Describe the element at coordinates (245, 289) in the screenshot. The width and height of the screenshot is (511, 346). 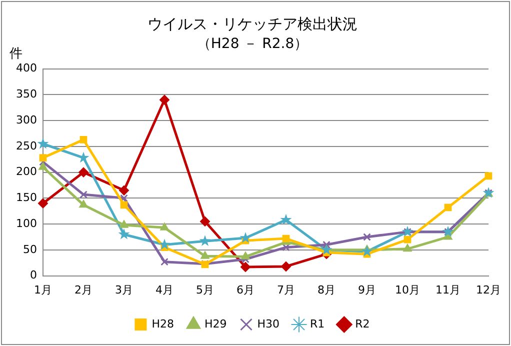
I see `x-tick-label: 6月` at that location.